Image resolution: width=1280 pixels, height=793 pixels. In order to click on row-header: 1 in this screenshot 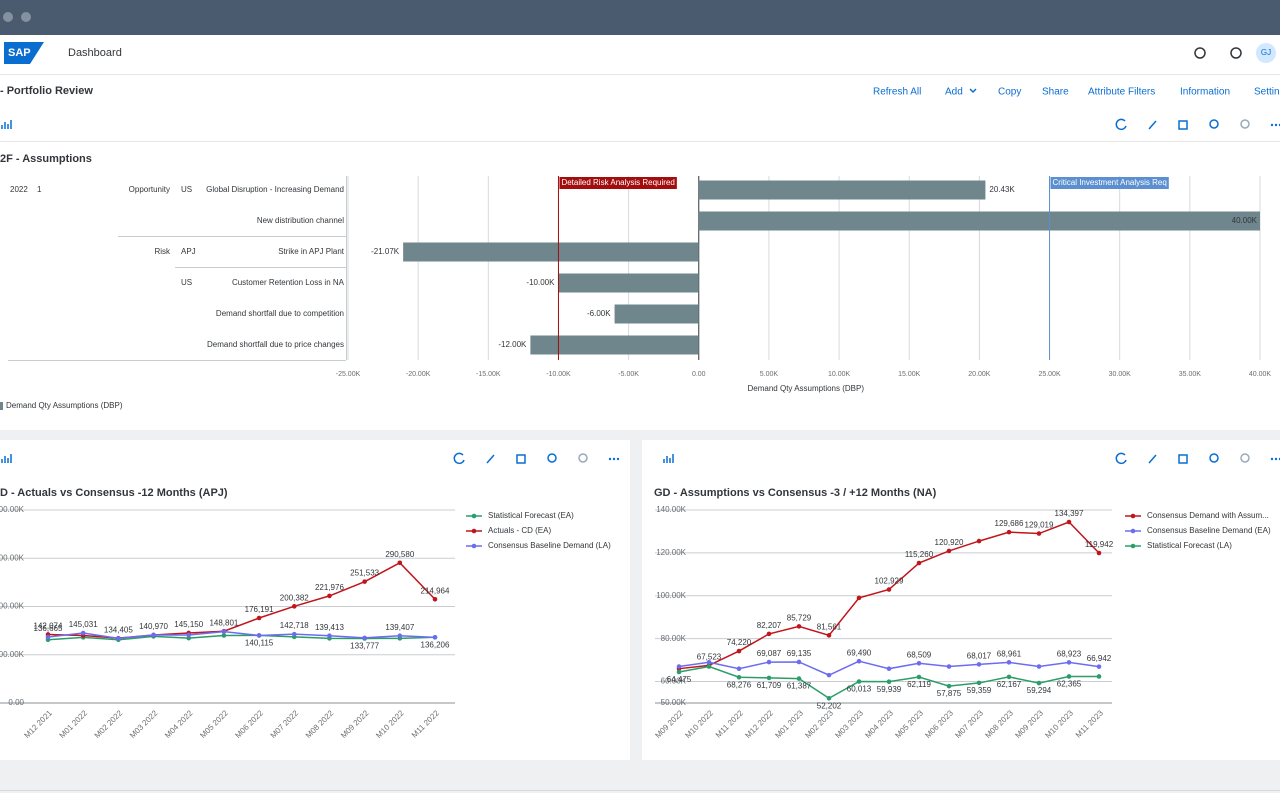, I will do `click(39, 189)`.